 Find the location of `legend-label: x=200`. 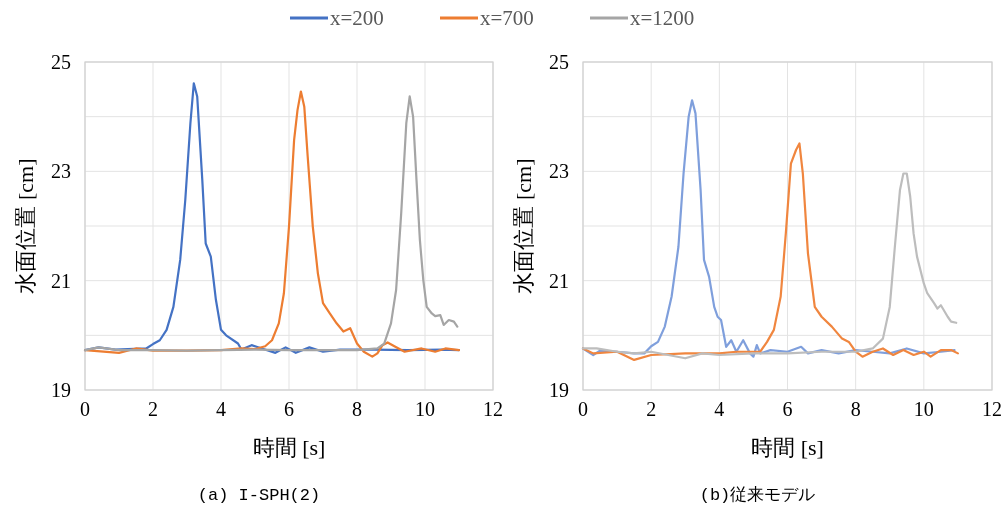

legend-label: x=200 is located at coordinates (357, 18).